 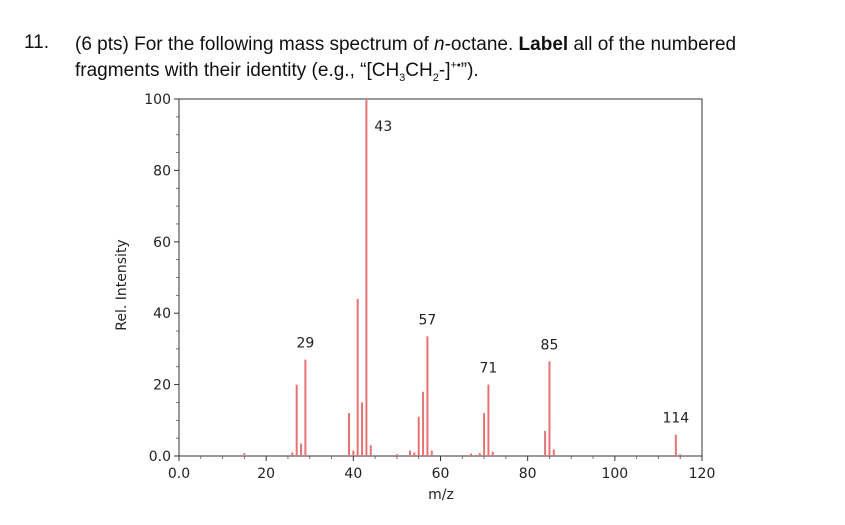 What do you see at coordinates (162, 171) in the screenshot?
I see `y-tick-label: 80` at bounding box center [162, 171].